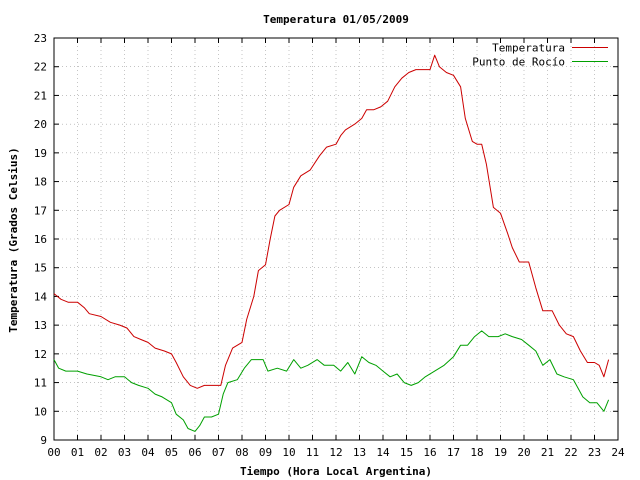 This screenshot has height=480, width=640. I want to click on x-tick-label: 08, so click(241, 452).